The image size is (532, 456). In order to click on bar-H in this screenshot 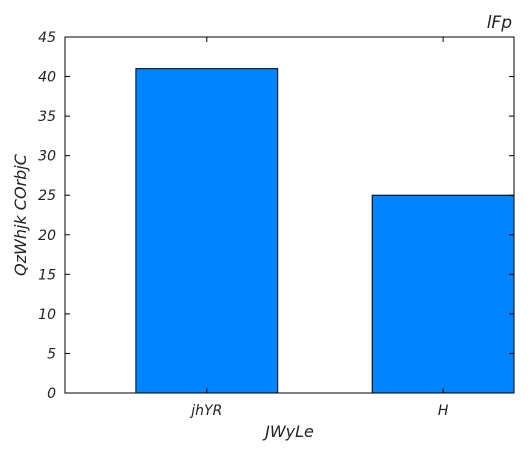, I will do `click(443, 294)`.